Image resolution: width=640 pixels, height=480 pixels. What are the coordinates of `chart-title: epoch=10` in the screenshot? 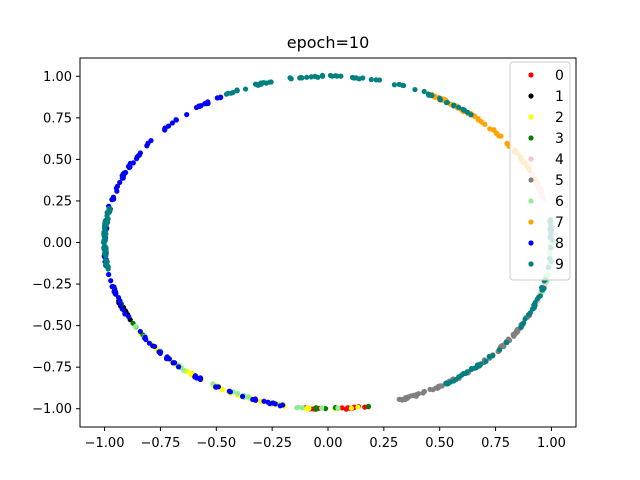 It's located at (328, 42).